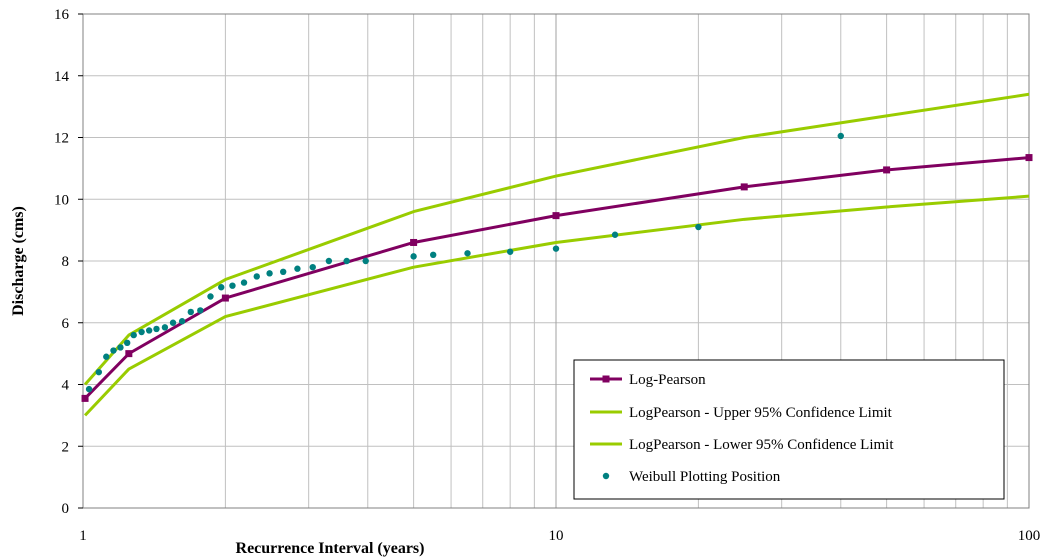  I want to click on y-tick-label: 16, so click(62, 15).